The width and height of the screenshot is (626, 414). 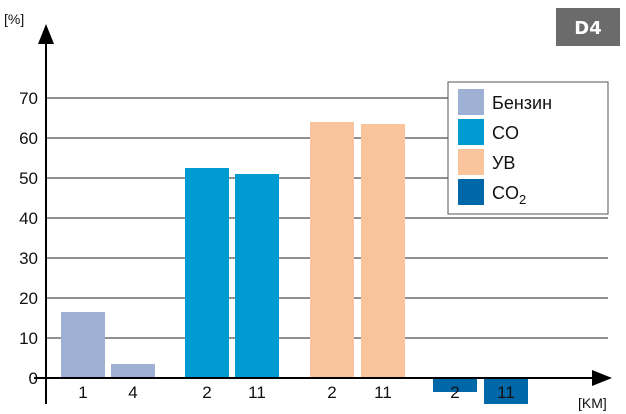 I want to click on badge-label: D4, so click(x=587, y=28).